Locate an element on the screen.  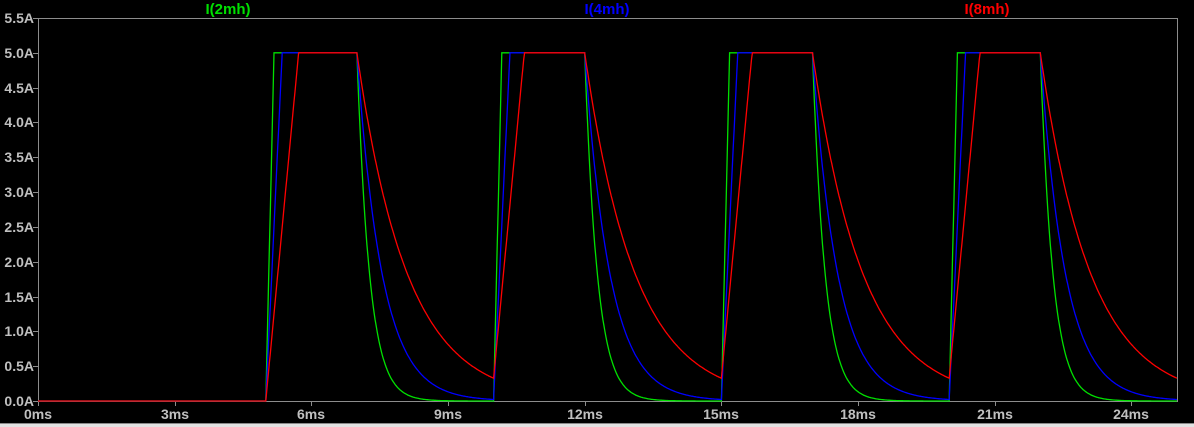
y-tick-label: 4.5A is located at coordinates (19, 88).